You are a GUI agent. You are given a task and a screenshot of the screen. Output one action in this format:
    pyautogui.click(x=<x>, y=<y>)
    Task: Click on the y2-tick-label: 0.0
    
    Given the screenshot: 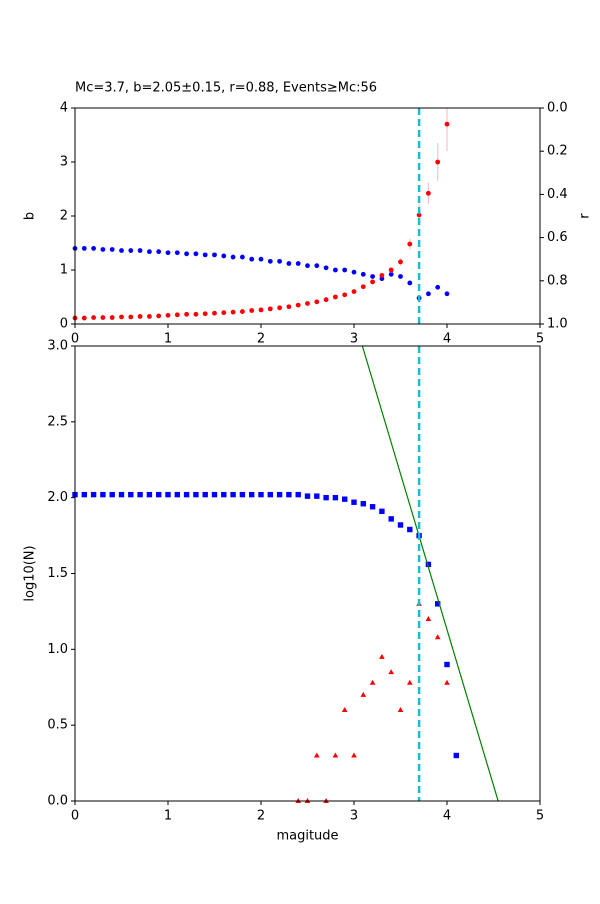 What is the action you would take?
    pyautogui.click(x=557, y=108)
    